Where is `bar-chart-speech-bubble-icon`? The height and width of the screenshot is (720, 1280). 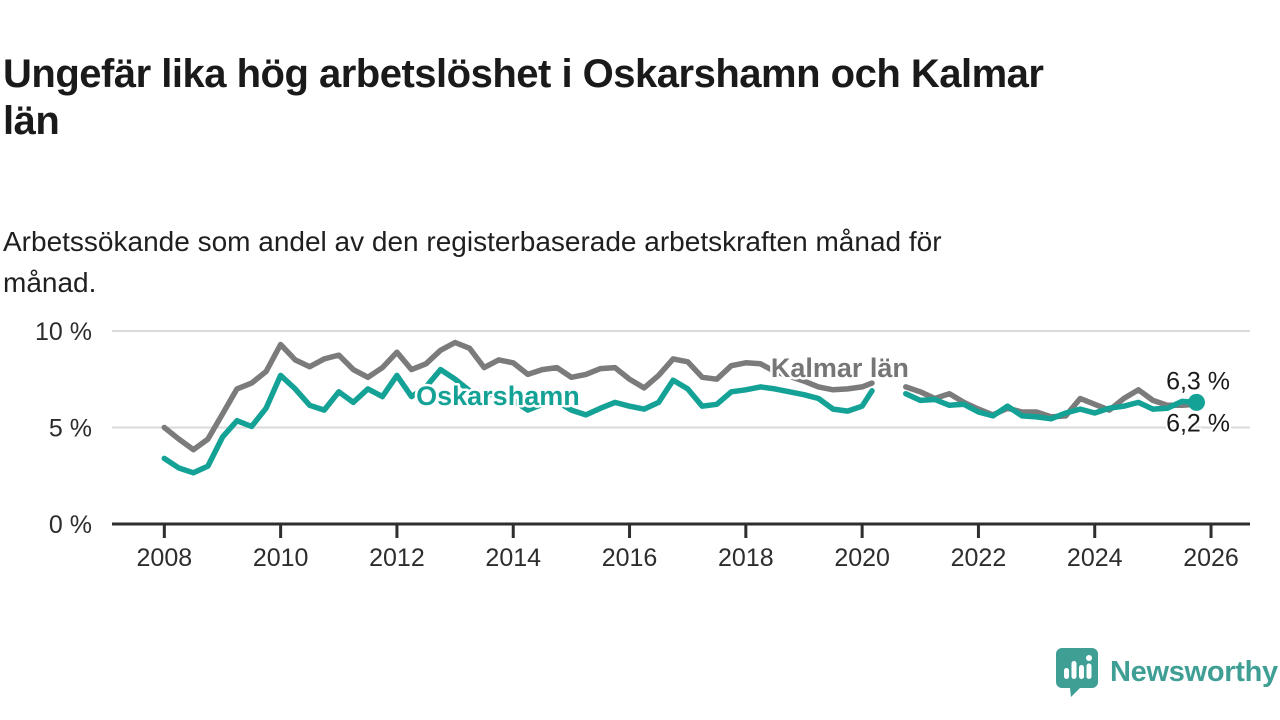
bar-chart-speech-bubble-icon is located at coordinates (1077, 672).